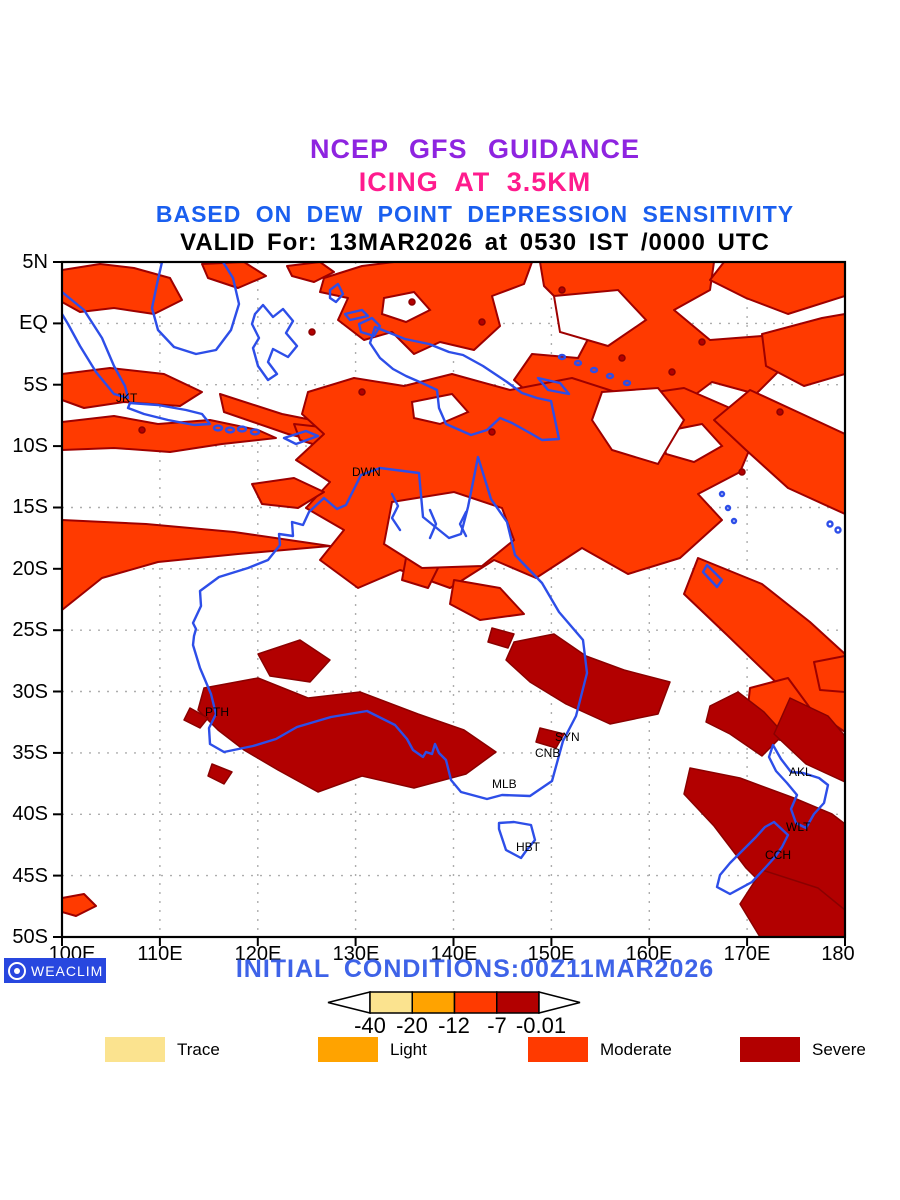 Image resolution: width=900 pixels, height=1200 pixels. Describe the element at coordinates (567, 737) in the screenshot. I see `station-label-syn: SYN` at that location.